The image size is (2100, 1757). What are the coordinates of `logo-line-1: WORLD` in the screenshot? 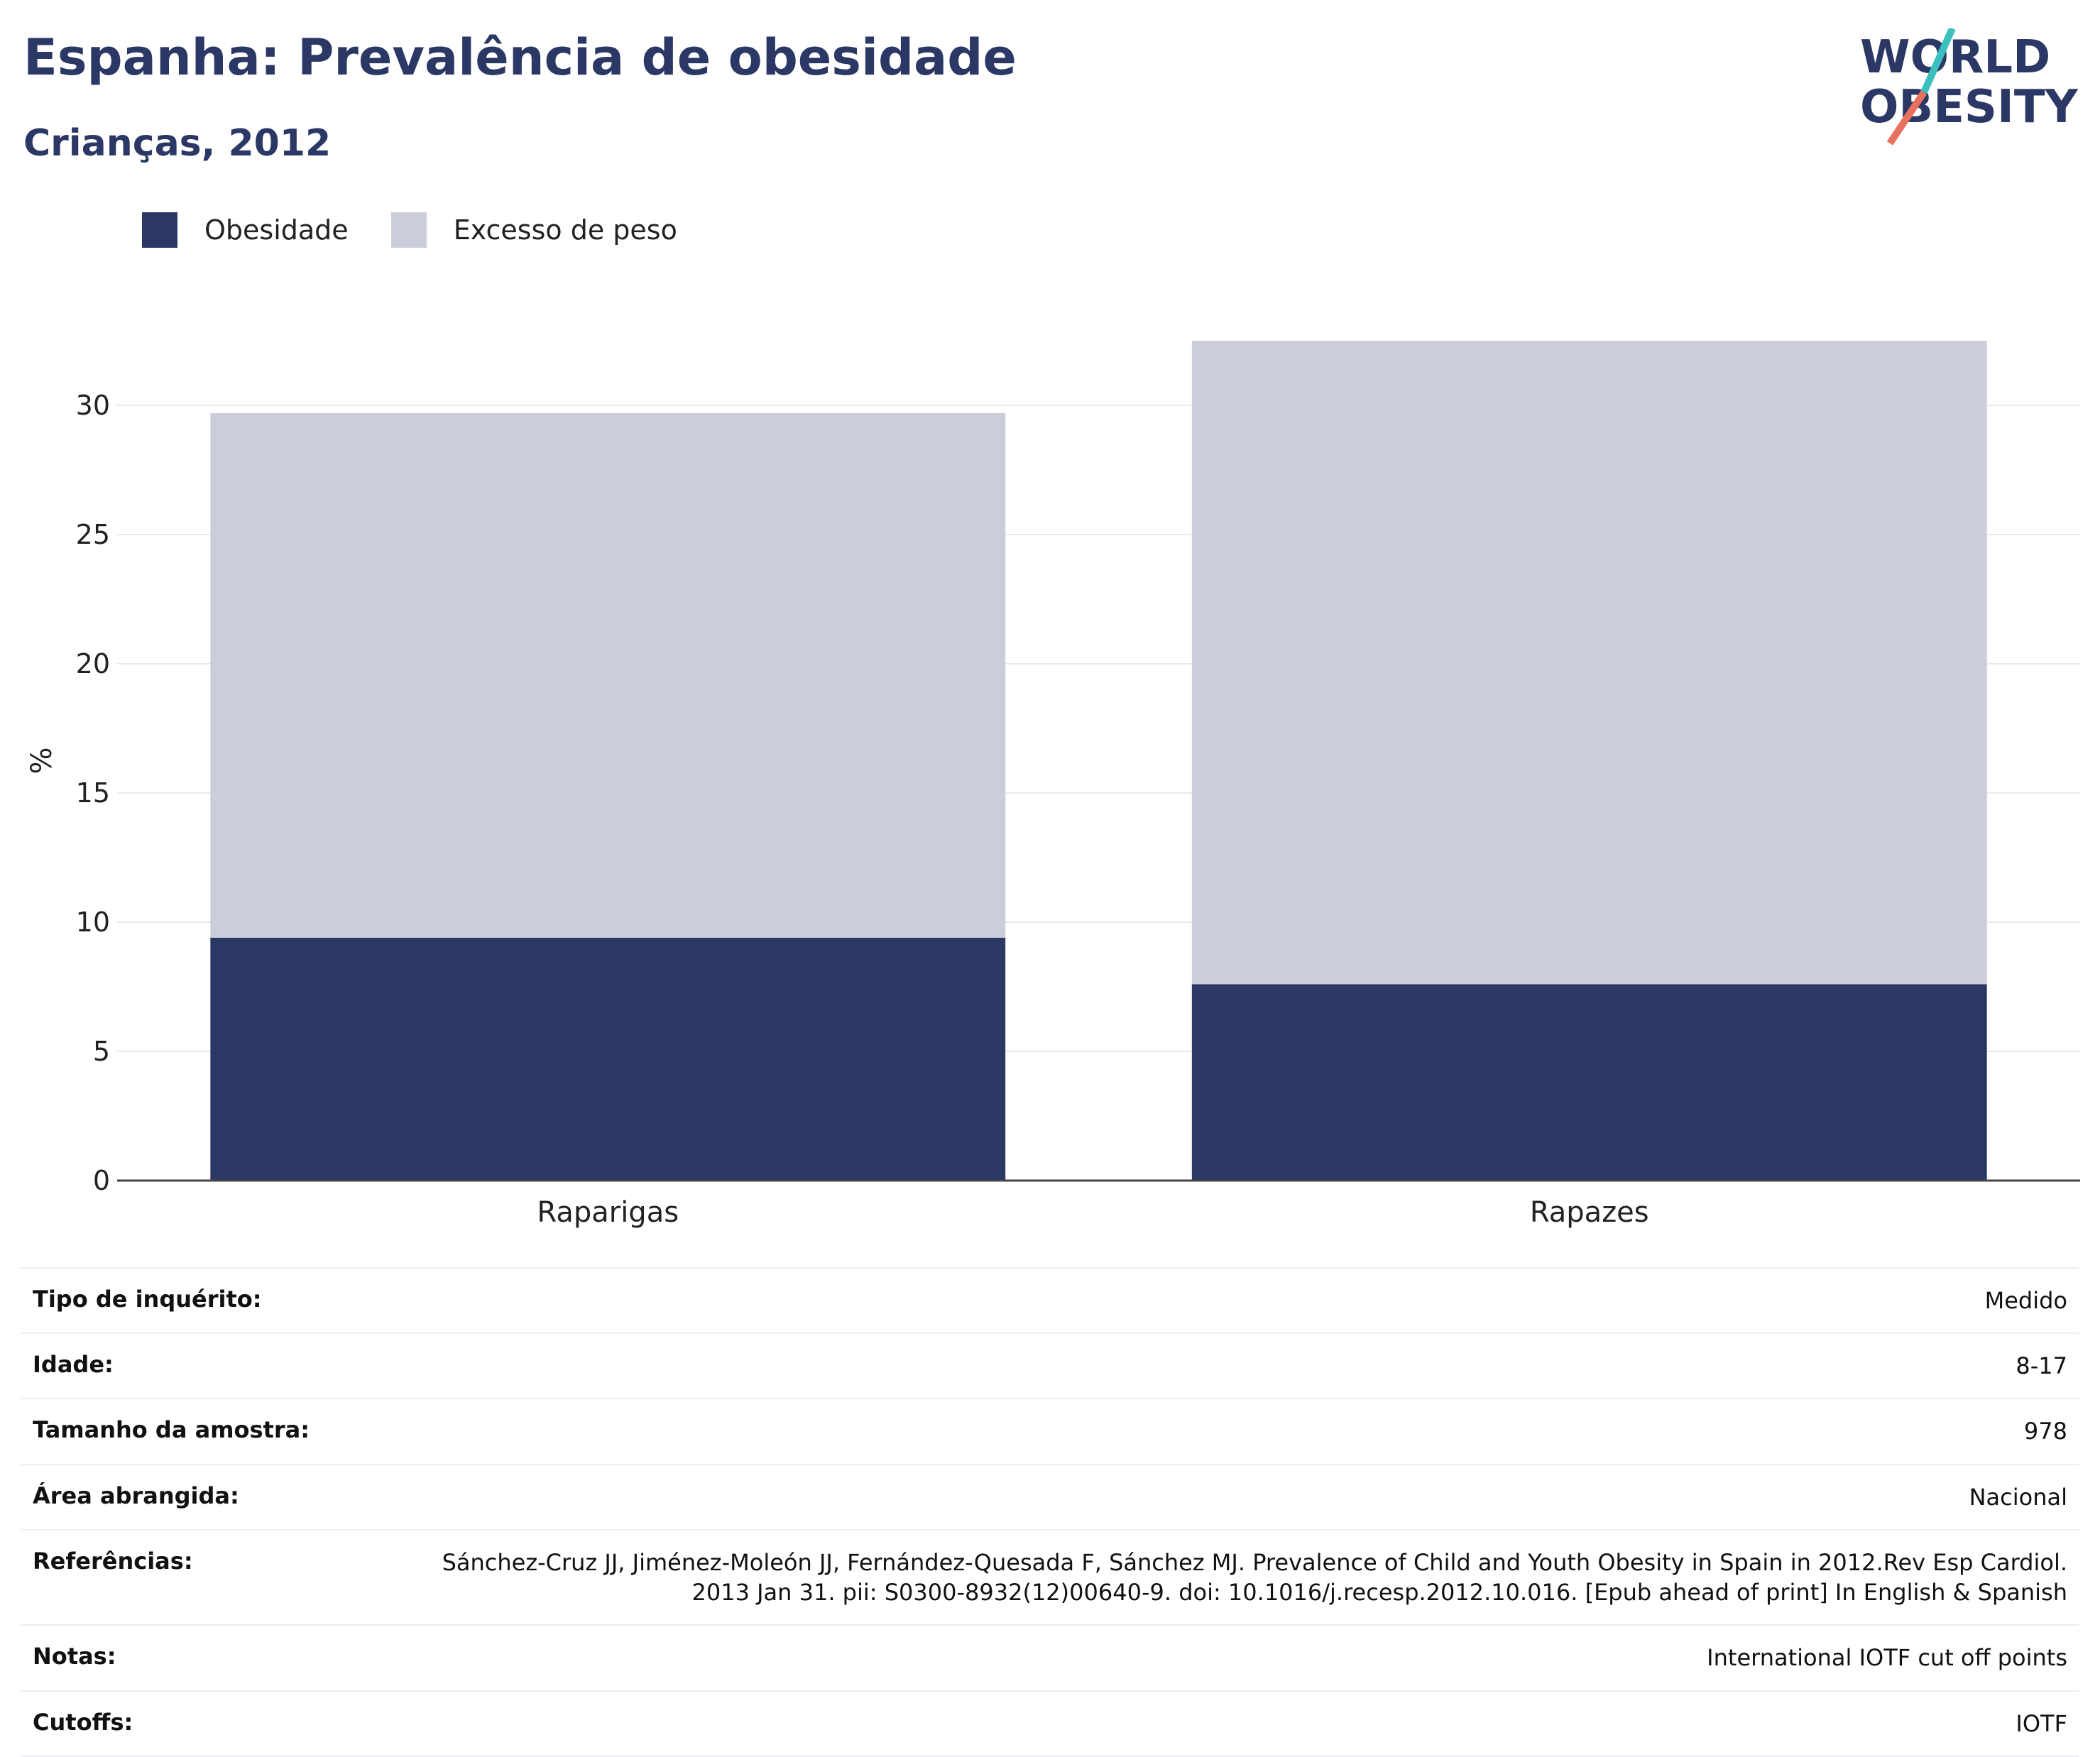 It's located at (1955, 58).